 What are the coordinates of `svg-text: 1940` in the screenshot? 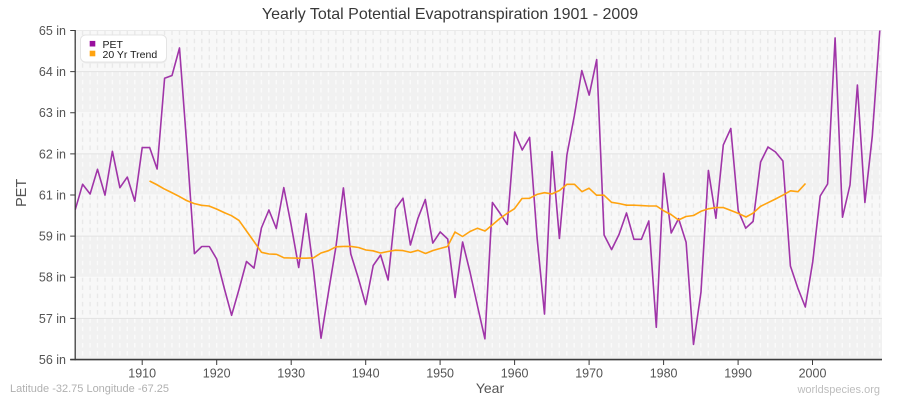 It's located at (366, 374).